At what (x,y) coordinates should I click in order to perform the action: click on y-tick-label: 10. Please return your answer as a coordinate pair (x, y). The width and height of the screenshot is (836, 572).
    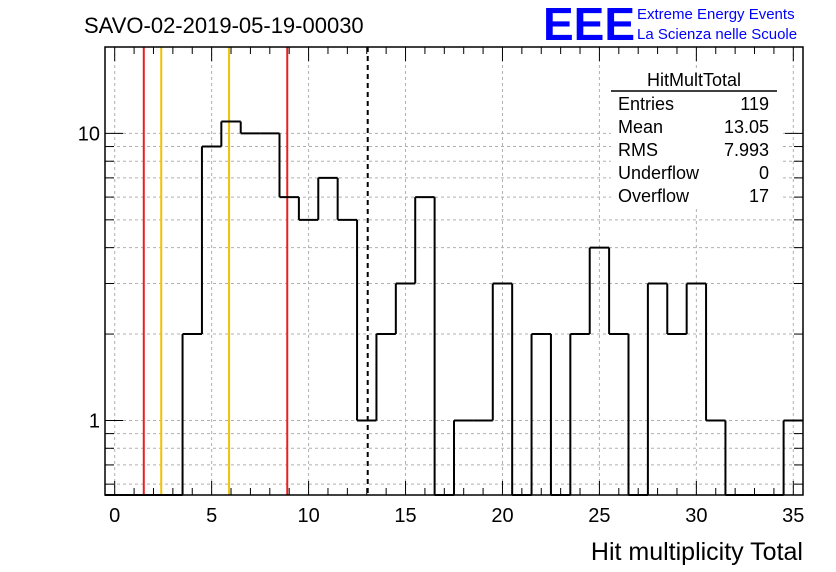
    Looking at the image, I should click on (89, 134).